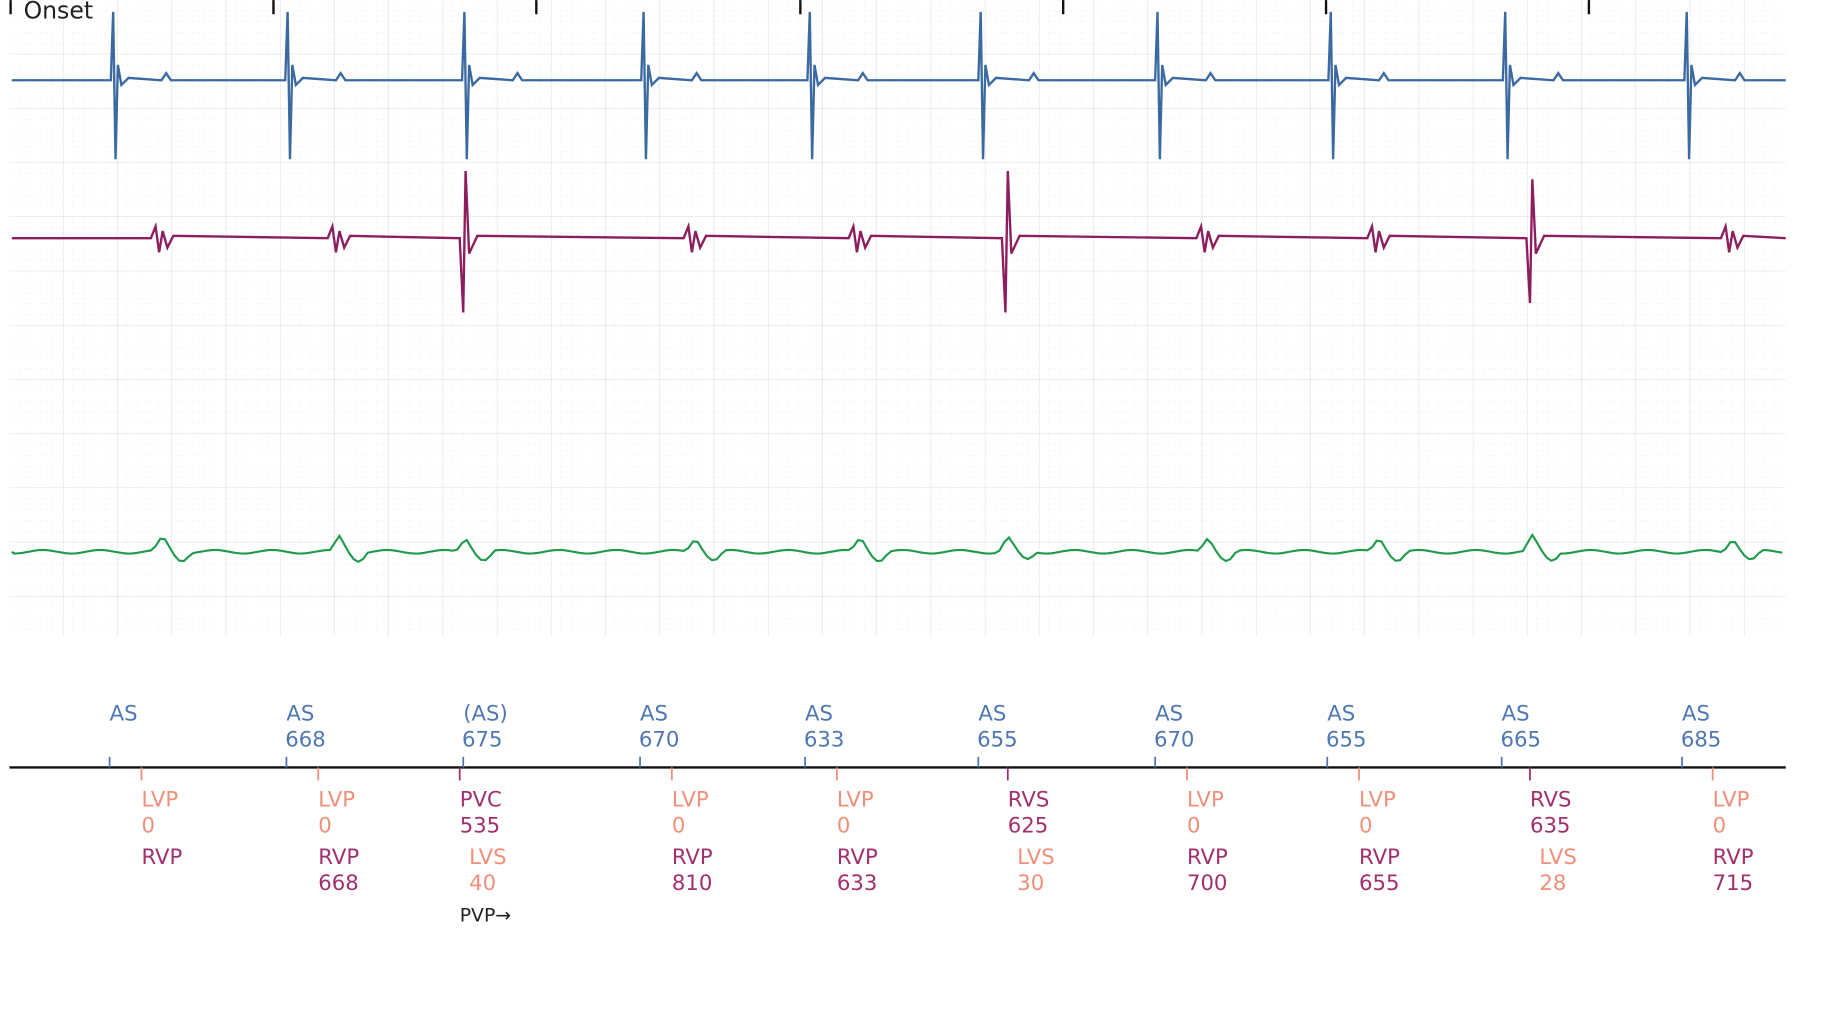 The width and height of the screenshot is (1827, 1012). I want to click on ventricular-marker-value: 810, so click(692, 883).